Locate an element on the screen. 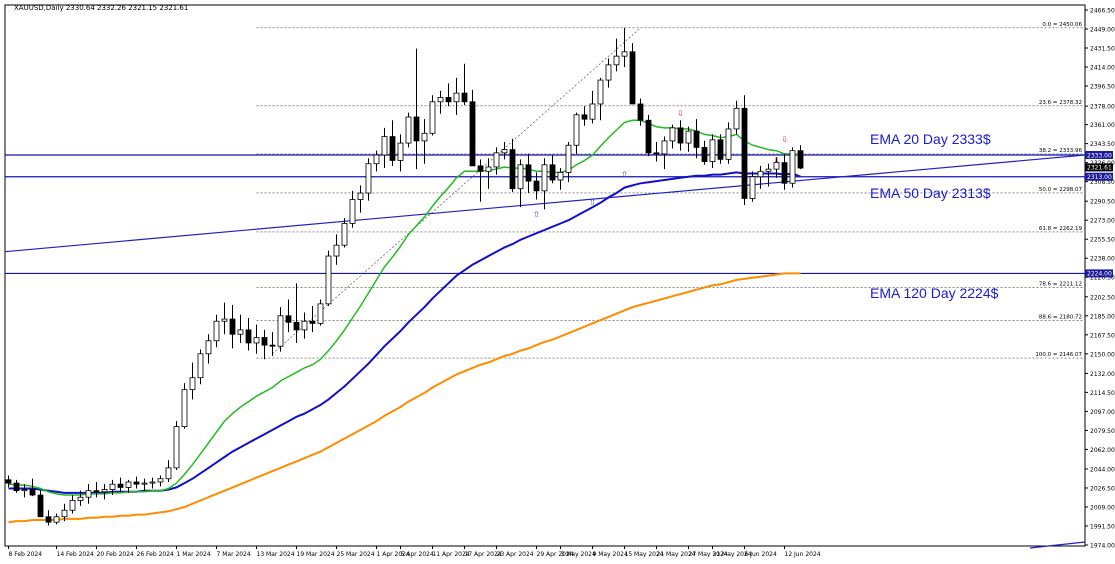 The width and height of the screenshot is (1115, 564). price-box-label: 2321.61 is located at coordinates (1099, 168).